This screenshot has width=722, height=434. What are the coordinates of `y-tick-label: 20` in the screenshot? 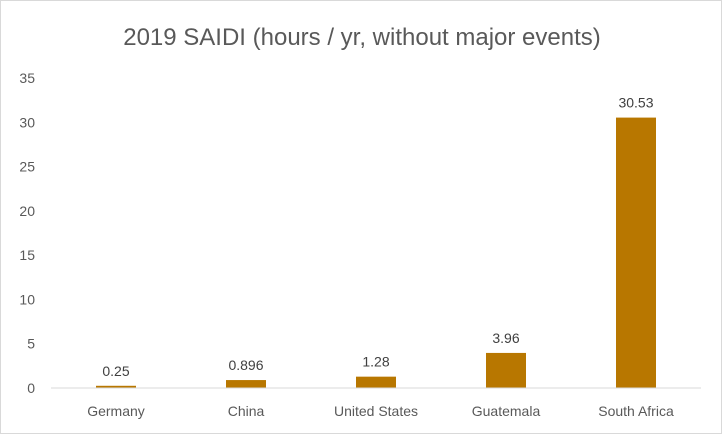 It's located at (27, 211).